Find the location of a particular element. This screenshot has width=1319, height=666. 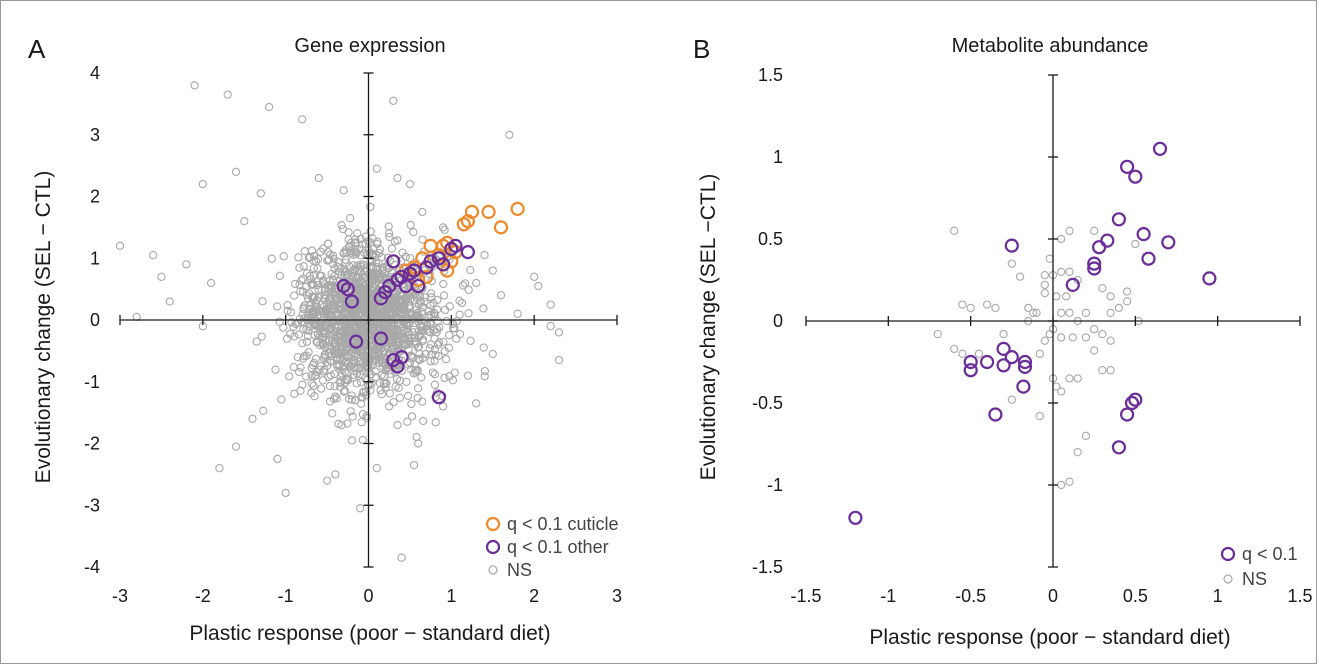

y-tick-label: -1 is located at coordinates (92, 382).